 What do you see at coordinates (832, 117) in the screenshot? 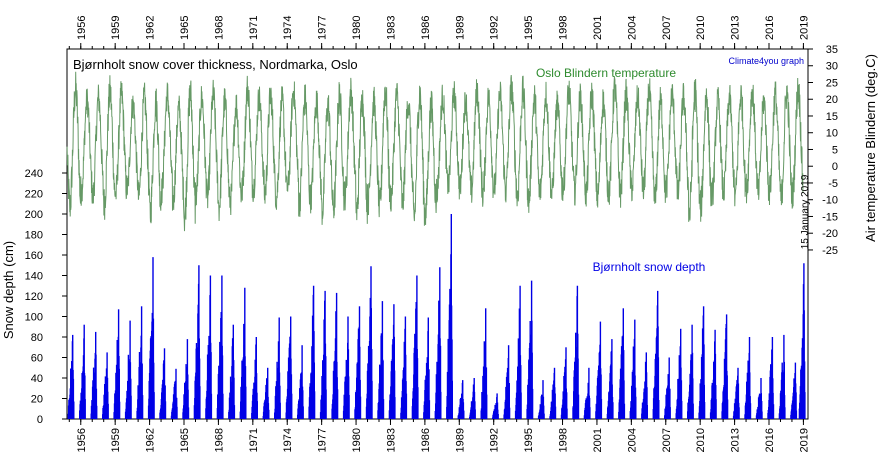
I see `right-tick-label: 15` at bounding box center [832, 117].